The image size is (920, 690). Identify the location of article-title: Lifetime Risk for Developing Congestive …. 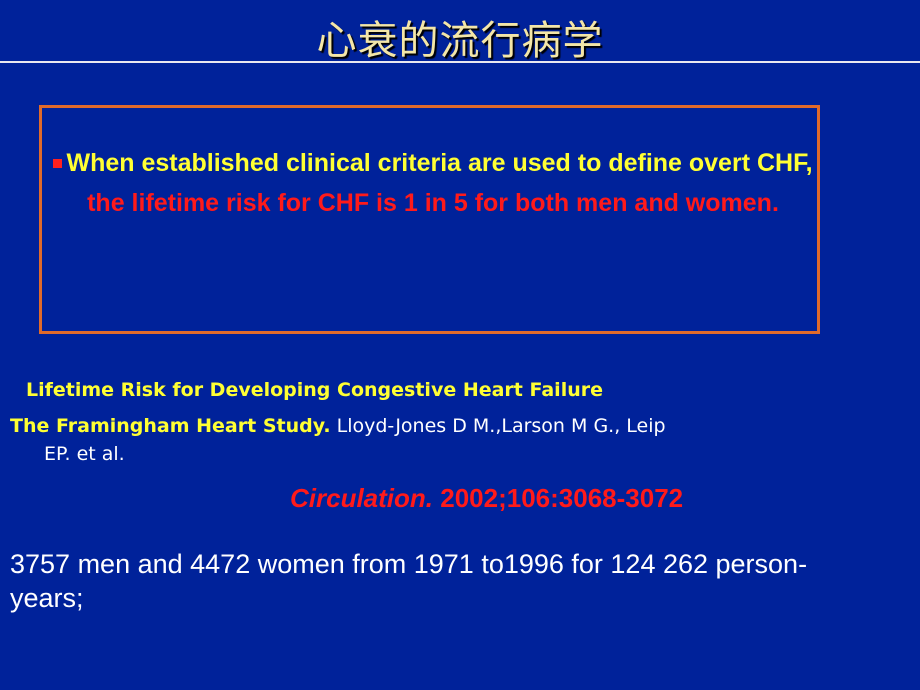
(314, 390).